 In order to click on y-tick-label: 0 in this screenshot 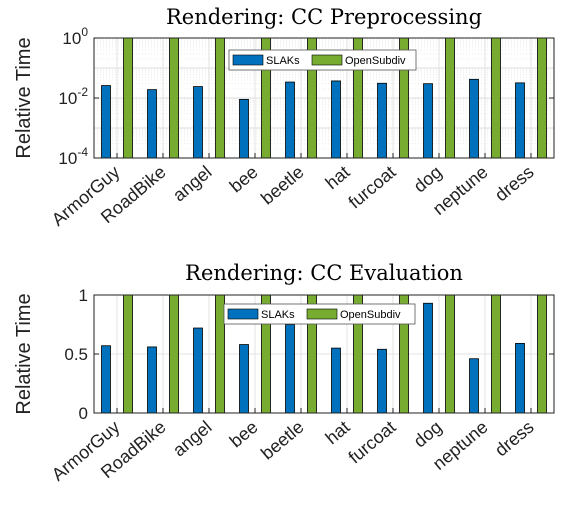, I will do `click(83, 413)`.